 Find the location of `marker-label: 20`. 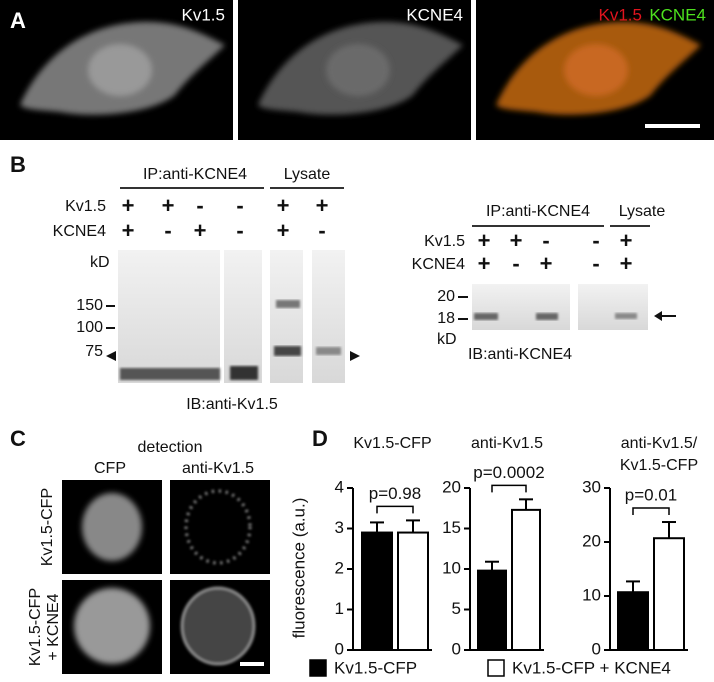

marker-label: 20 is located at coordinates (446, 296).